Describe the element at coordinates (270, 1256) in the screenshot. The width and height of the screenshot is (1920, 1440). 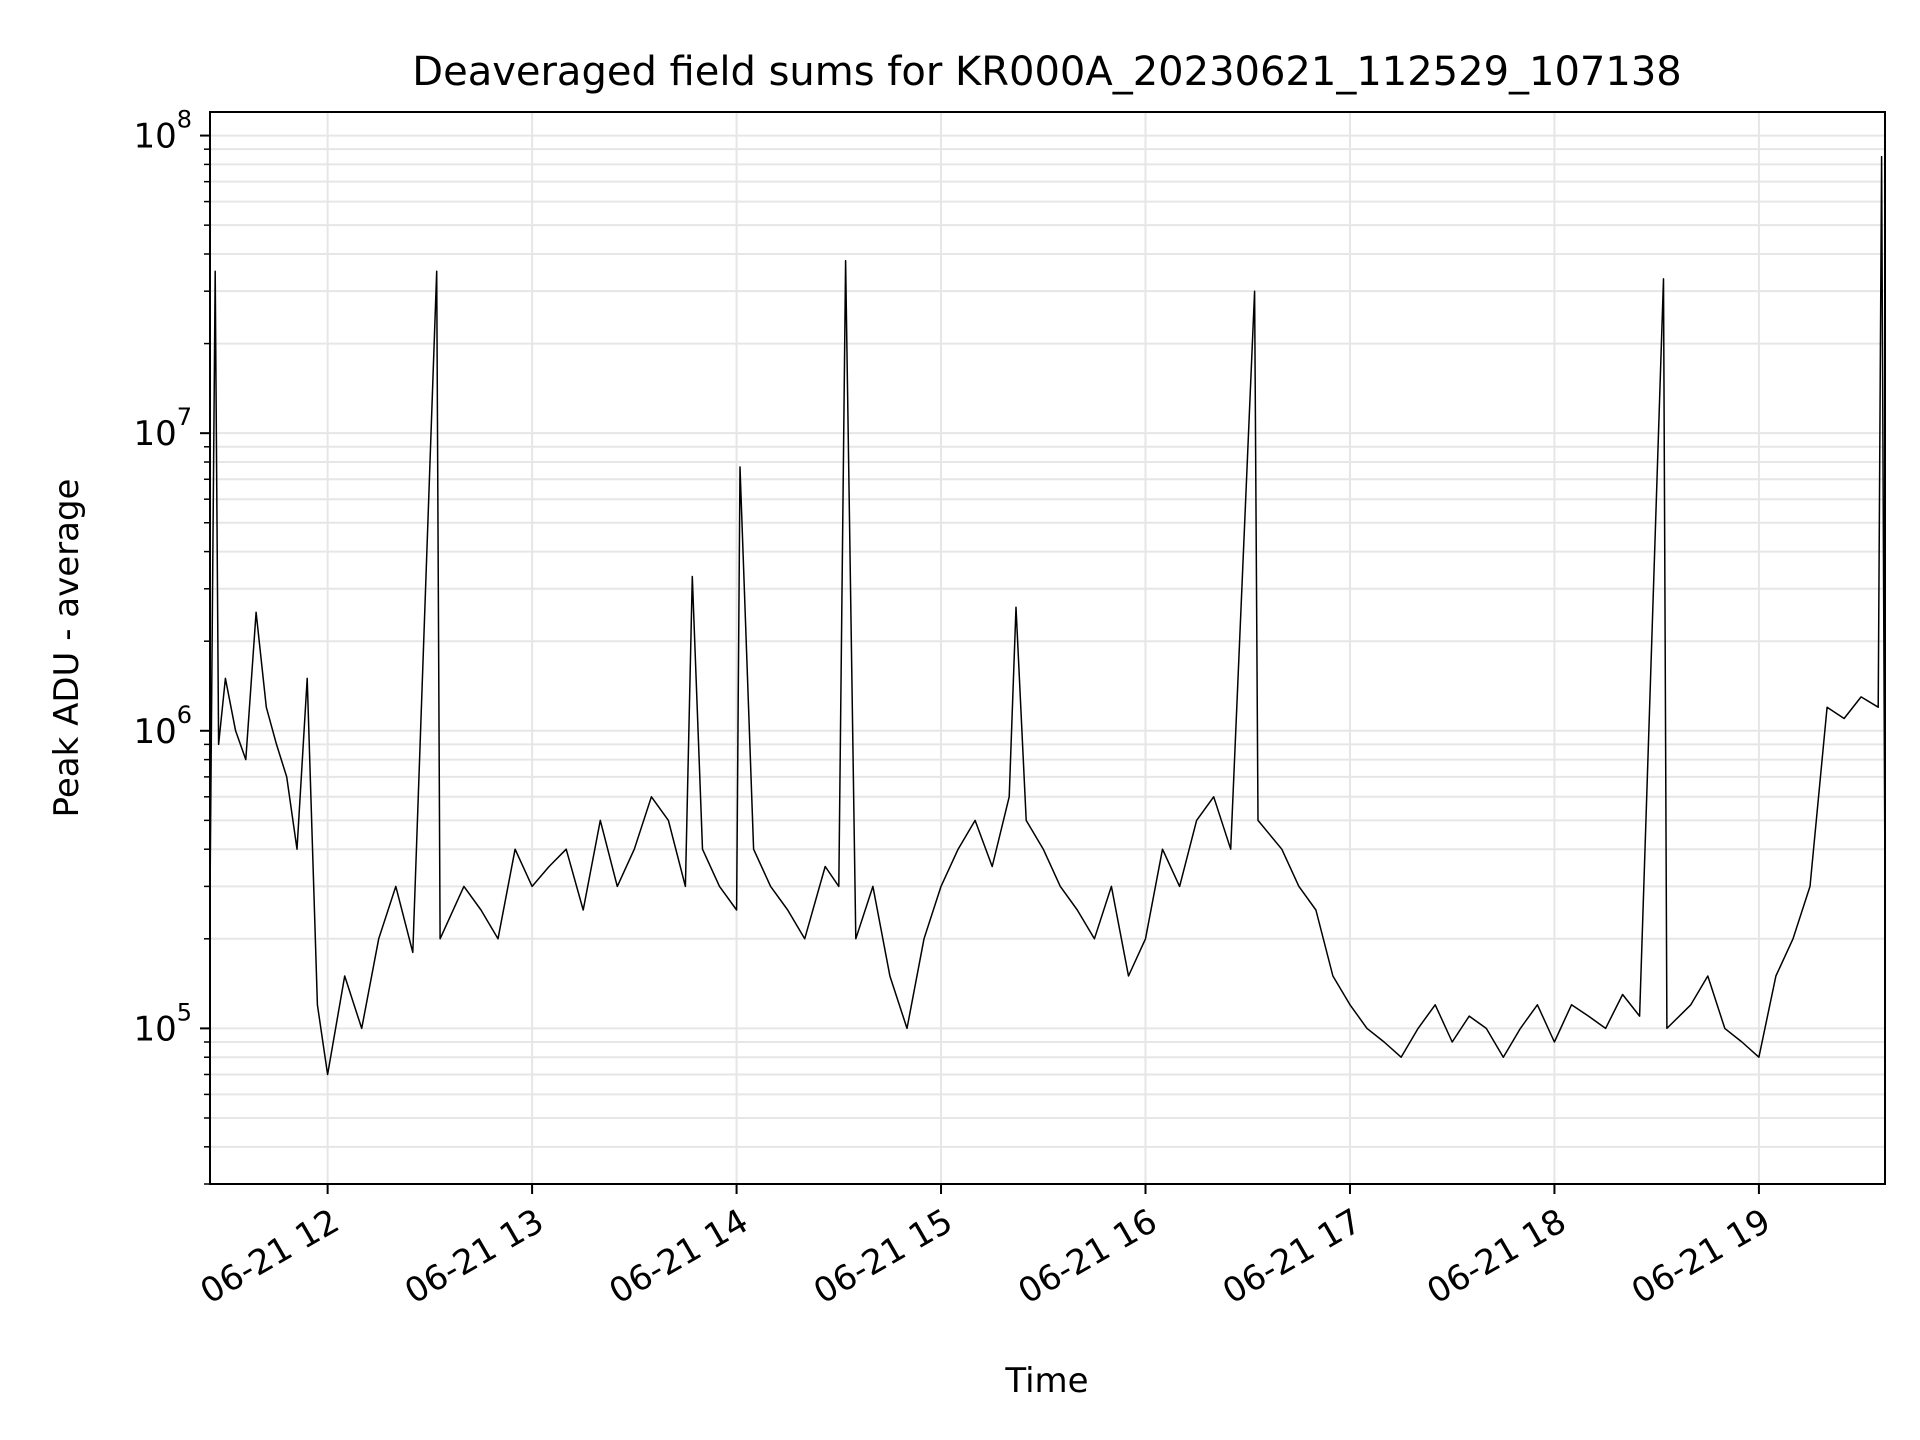
I see `x-tick-label: 06-21 12` at that location.